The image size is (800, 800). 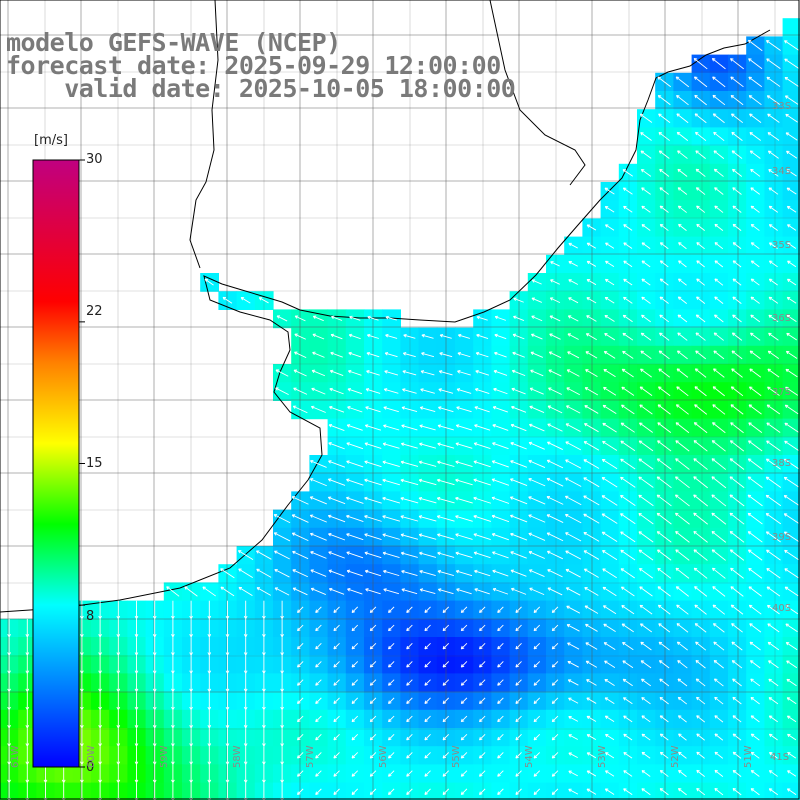 What do you see at coordinates (782, 245) in the screenshot?
I see `lat-label: 35S` at bounding box center [782, 245].